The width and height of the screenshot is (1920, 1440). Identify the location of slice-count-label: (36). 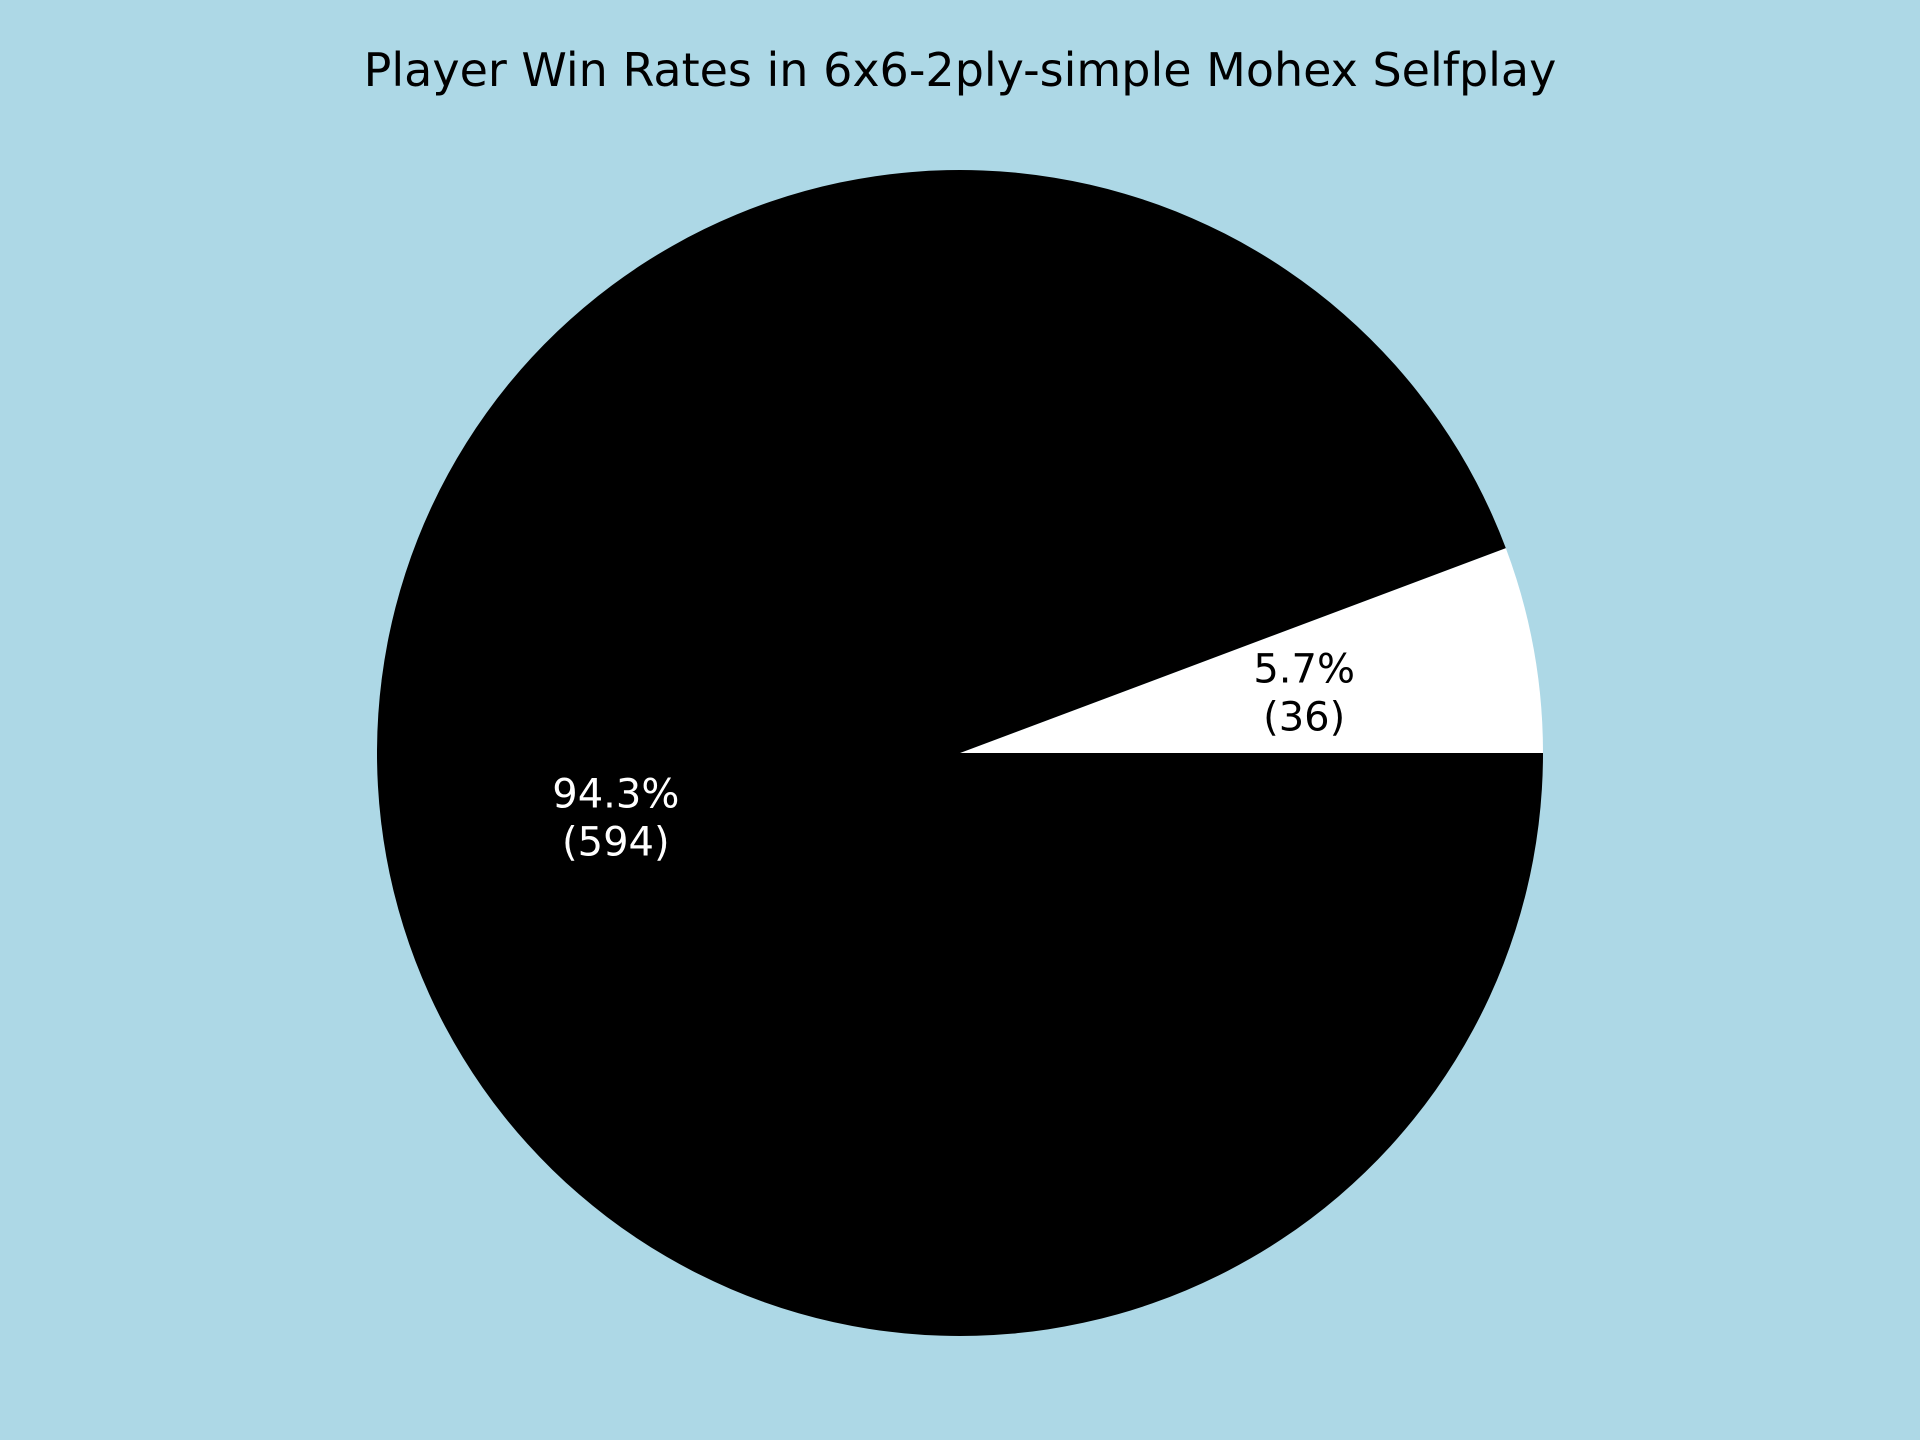
(1304, 718).